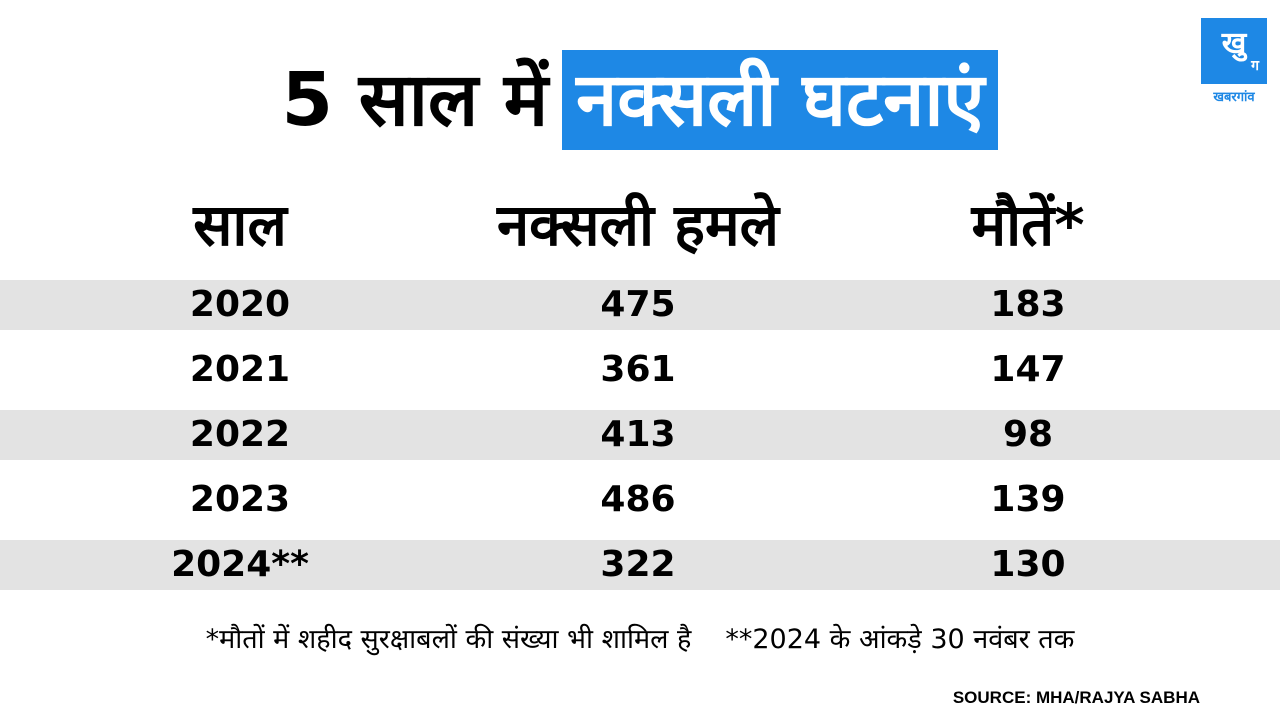  I want to click on title-plain-text: 5 साल में, so click(415, 100).